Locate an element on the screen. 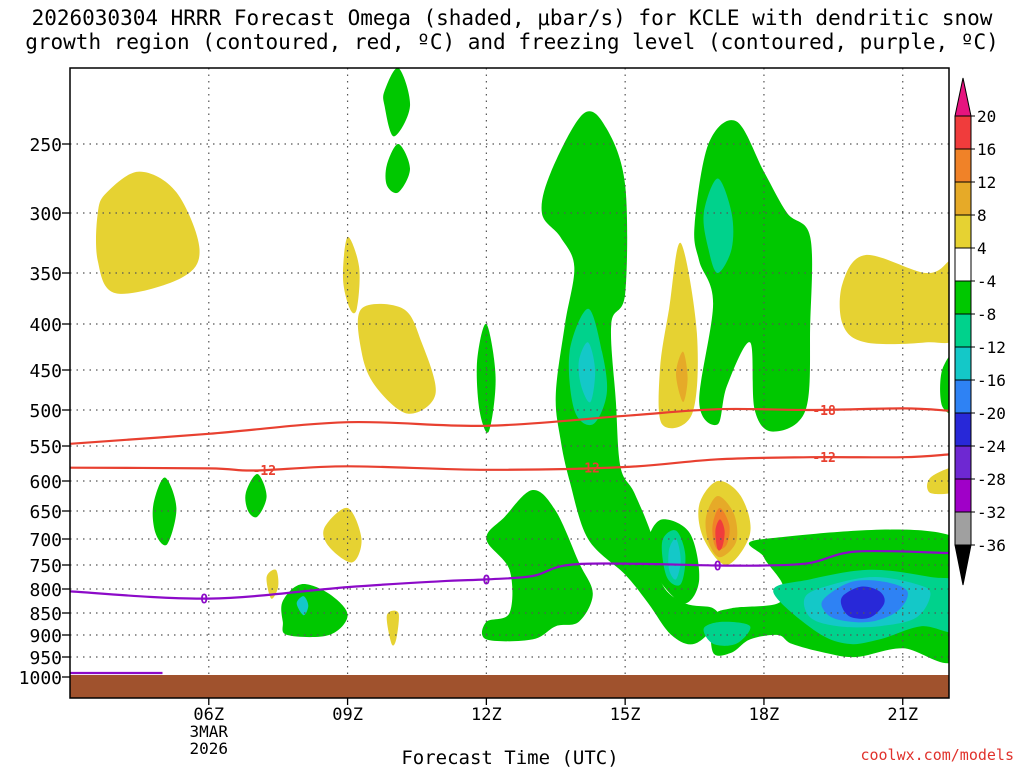 This screenshot has height=768, width=1024. colorbar-label--20: -20 is located at coordinates (991, 413).